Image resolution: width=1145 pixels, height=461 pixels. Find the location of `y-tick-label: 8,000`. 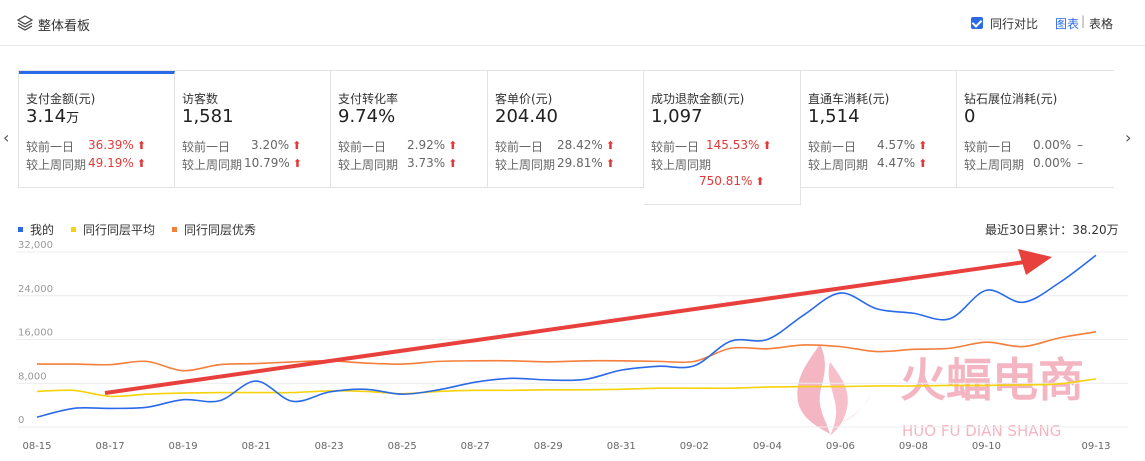

y-tick-label: 8,000 is located at coordinates (32, 376).